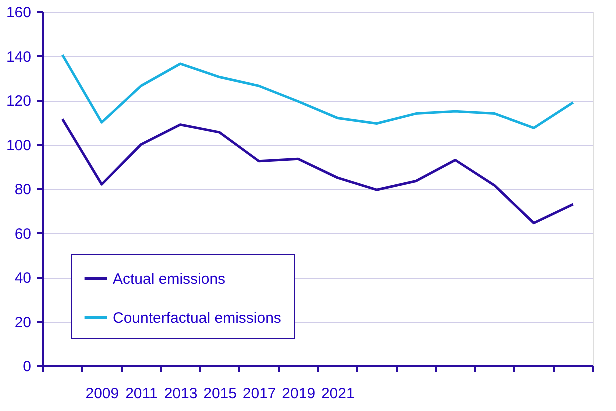  What do you see at coordinates (181, 394) in the screenshot?
I see `x-tick-label: 2013` at bounding box center [181, 394].